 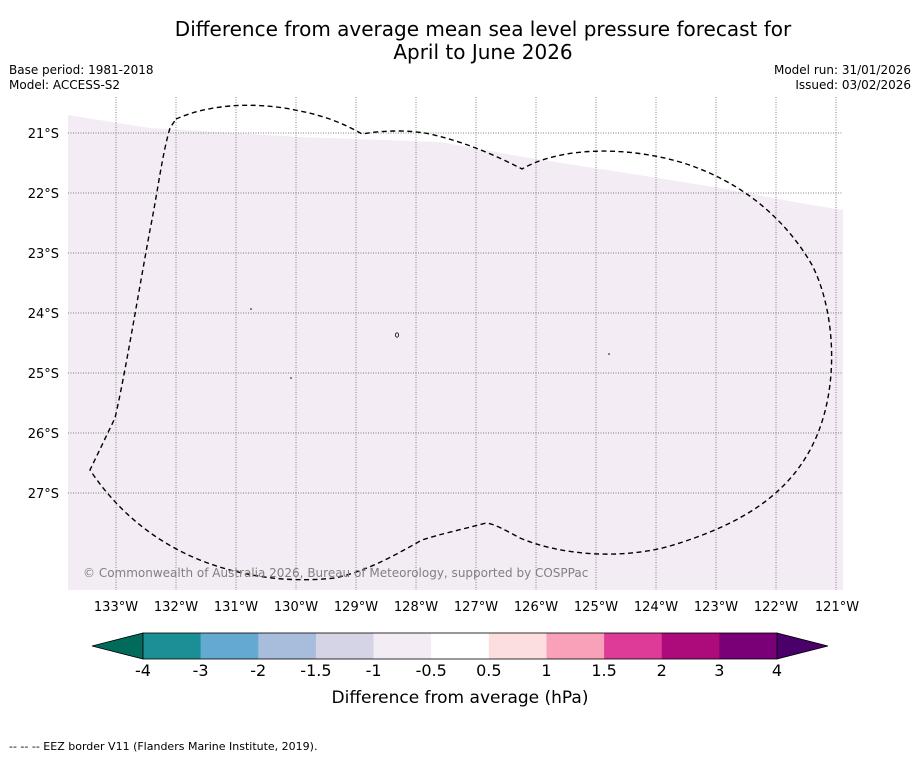 I want to click on colorbar-label: Difference from average (hPa), so click(x=460, y=698).